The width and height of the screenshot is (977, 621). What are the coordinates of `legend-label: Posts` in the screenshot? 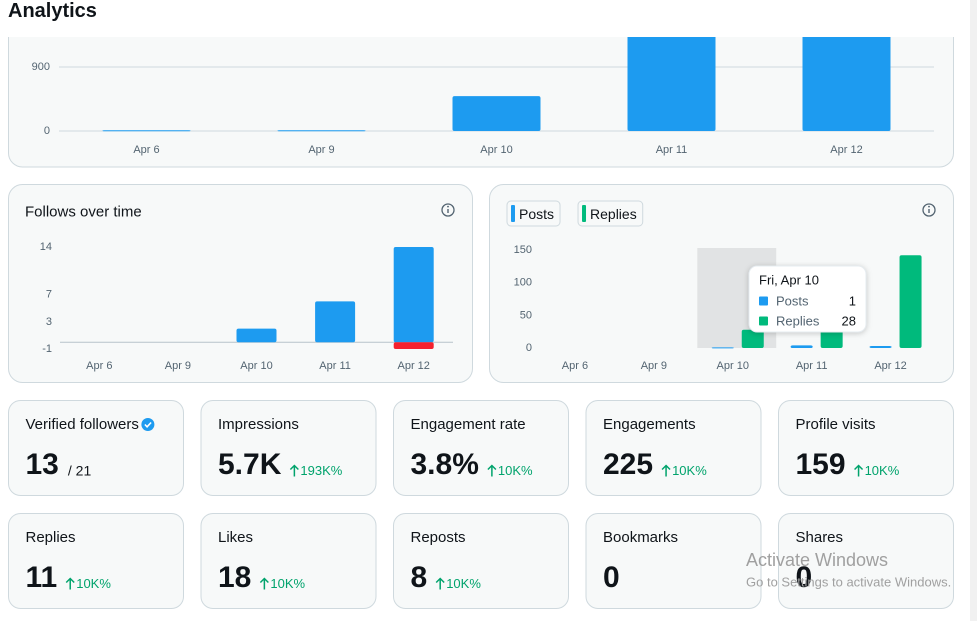 It's located at (536, 214).